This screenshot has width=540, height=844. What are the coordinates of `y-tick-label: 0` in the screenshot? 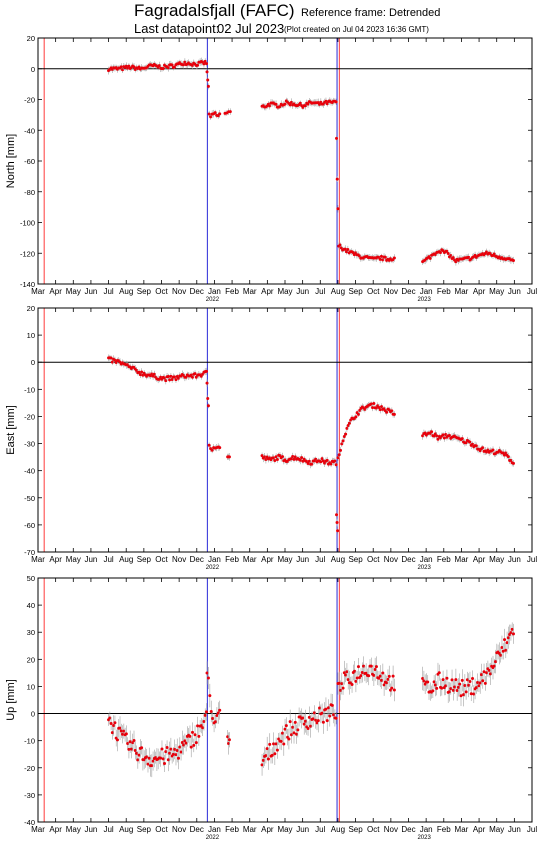 It's located at (33, 69).